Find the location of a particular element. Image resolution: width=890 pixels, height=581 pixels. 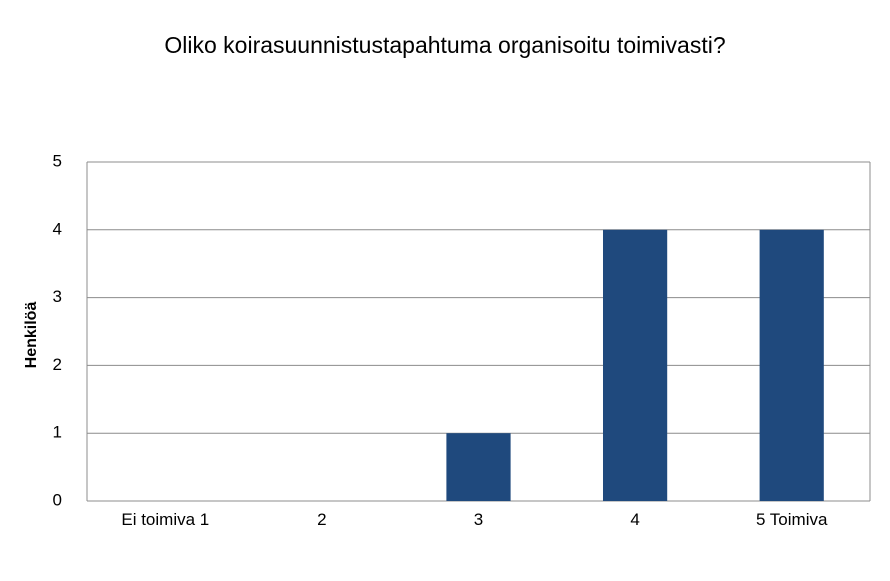

x-tick-label: 5 Toimiva is located at coordinates (791, 519).